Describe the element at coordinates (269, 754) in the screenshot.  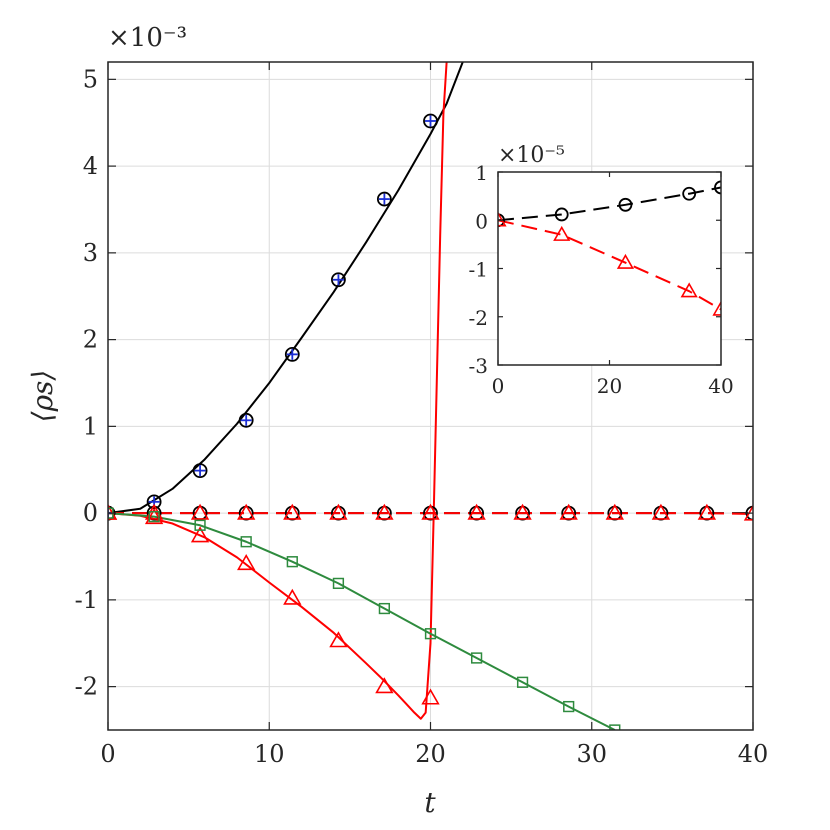
I see `x-tick-label: 10` at that location.